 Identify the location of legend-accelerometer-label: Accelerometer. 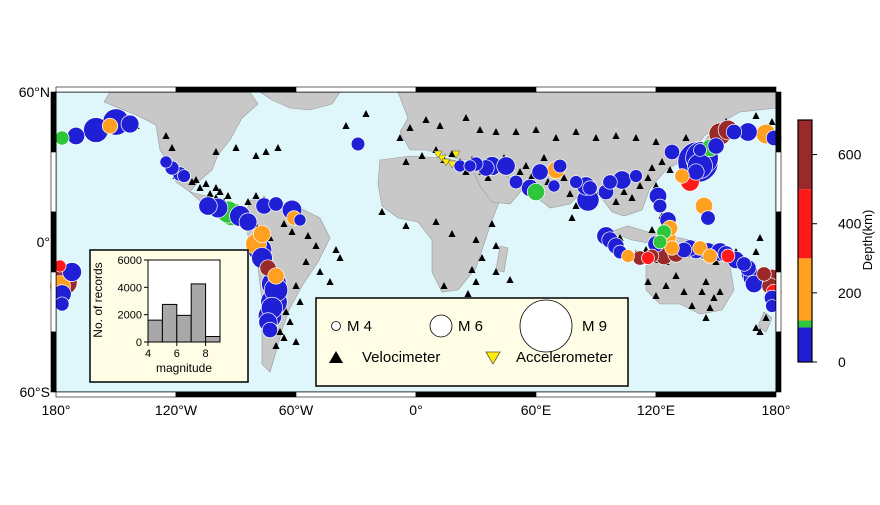
(564, 357).